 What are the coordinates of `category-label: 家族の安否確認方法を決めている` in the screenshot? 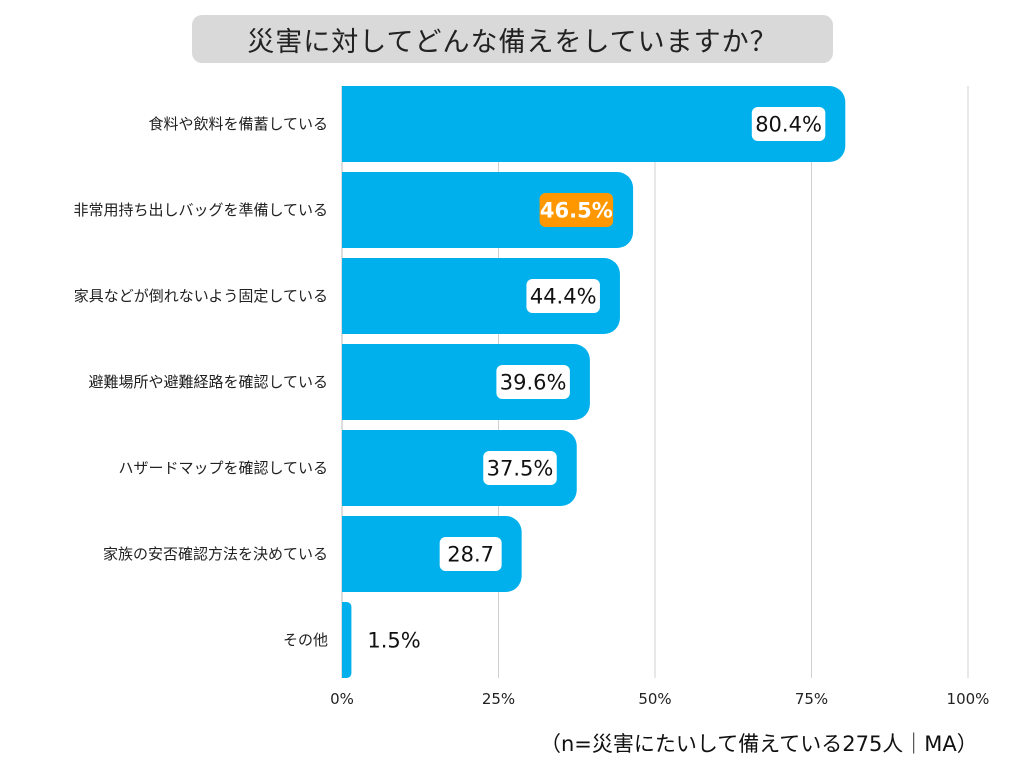 It's located at (215, 554).